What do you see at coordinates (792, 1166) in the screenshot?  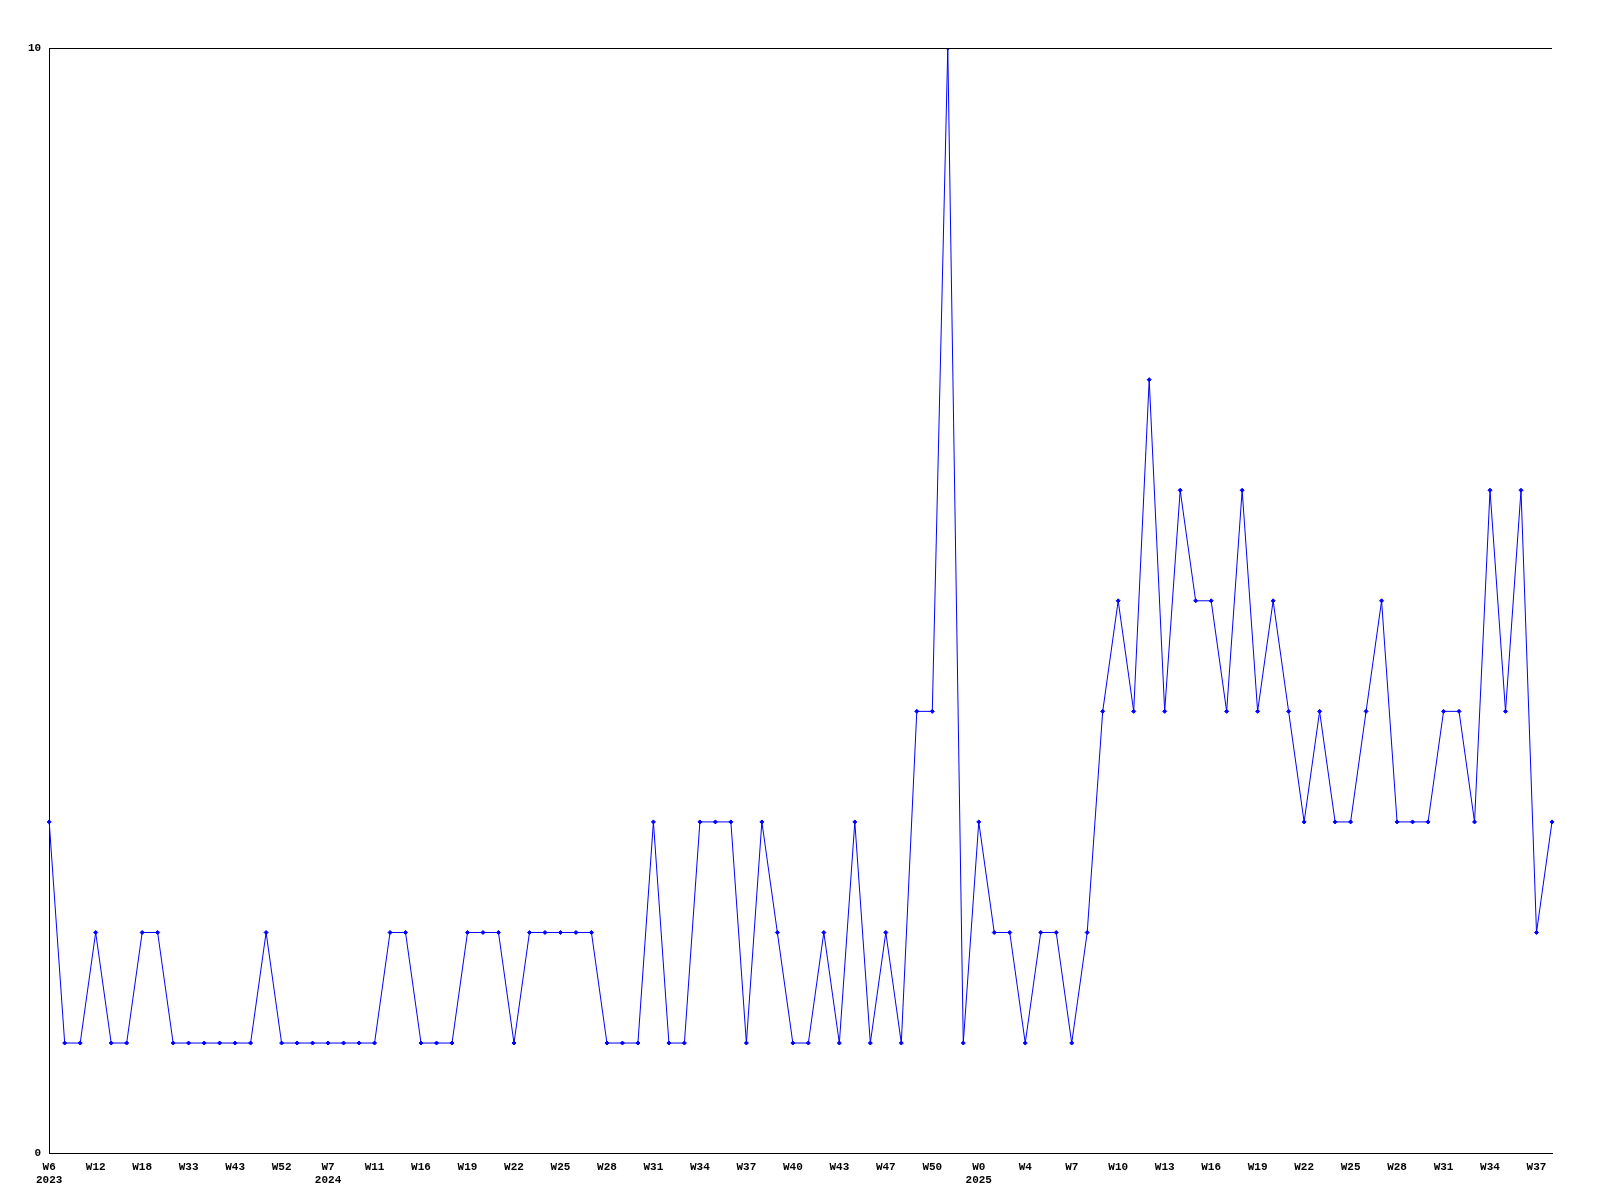 I see `x-tick-label: W40` at bounding box center [792, 1166].